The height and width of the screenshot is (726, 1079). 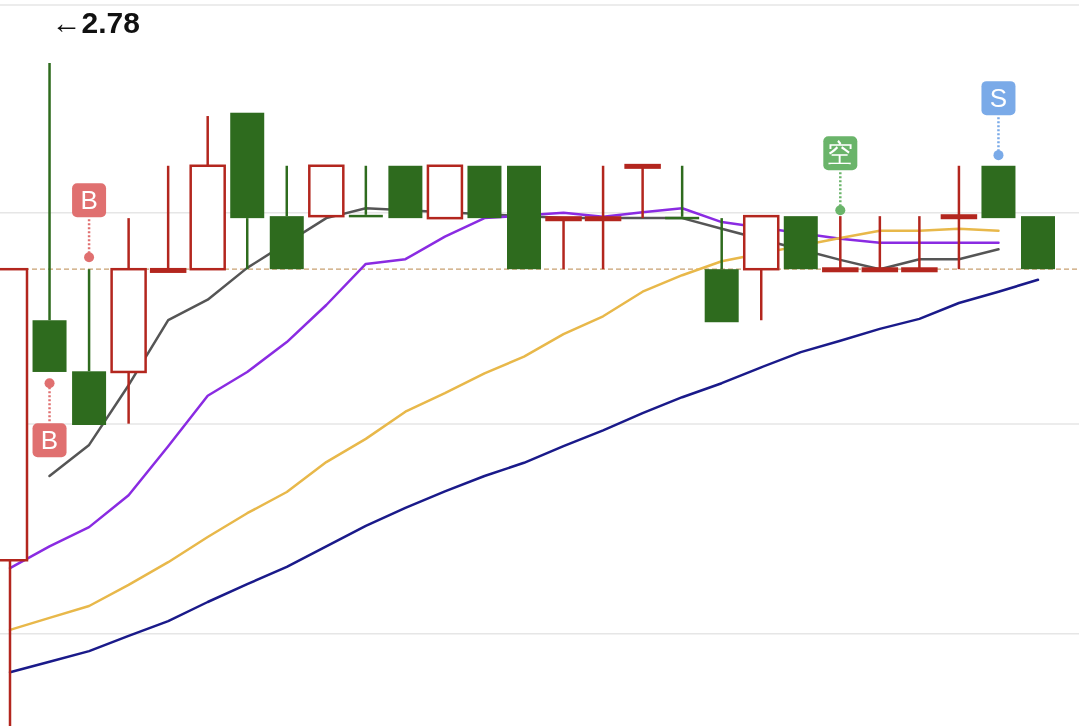 What do you see at coordinates (49, 440) in the screenshot?
I see `legend-label: B` at bounding box center [49, 440].